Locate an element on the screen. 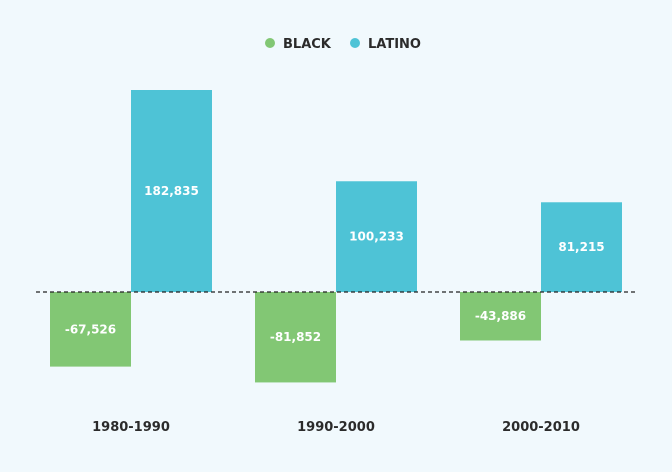  data-label-black-1980-1990: -67,526 is located at coordinates (90, 329).